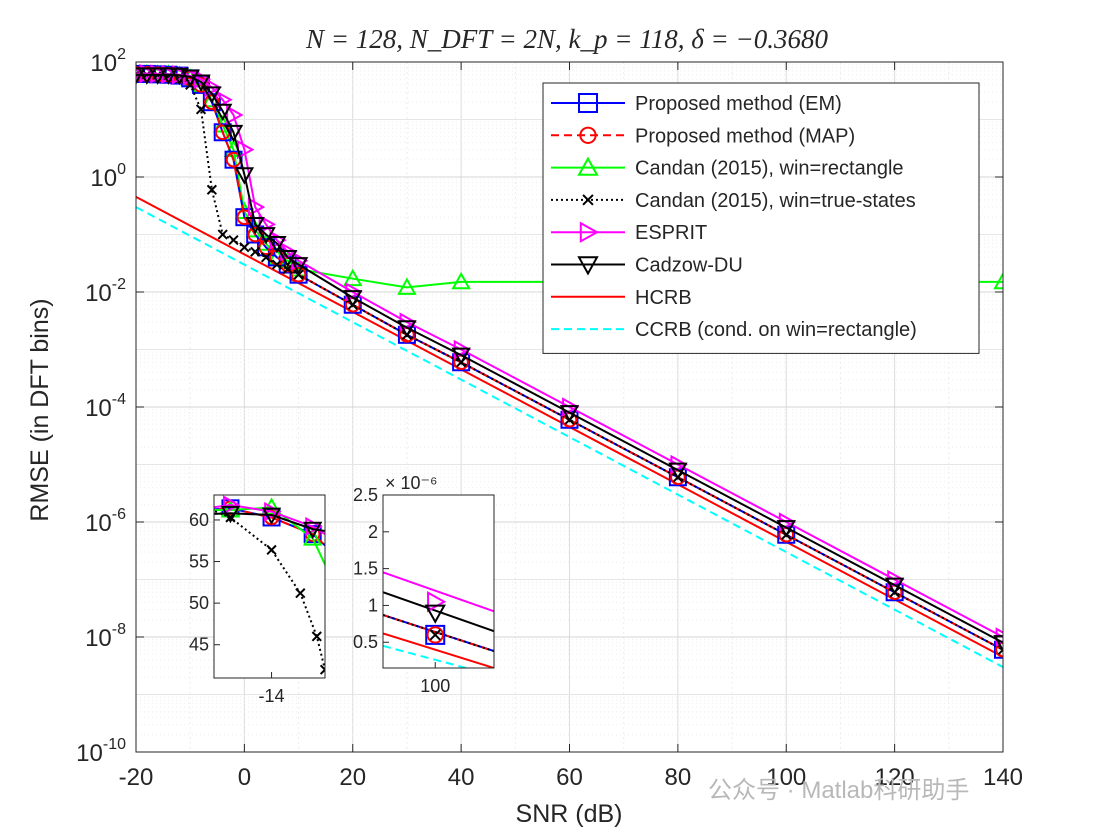 Image resolution: width=1098 pixels, height=835 pixels. What do you see at coordinates (108, 61) in the screenshot?
I see `y-tick-label: 10²` at bounding box center [108, 61].